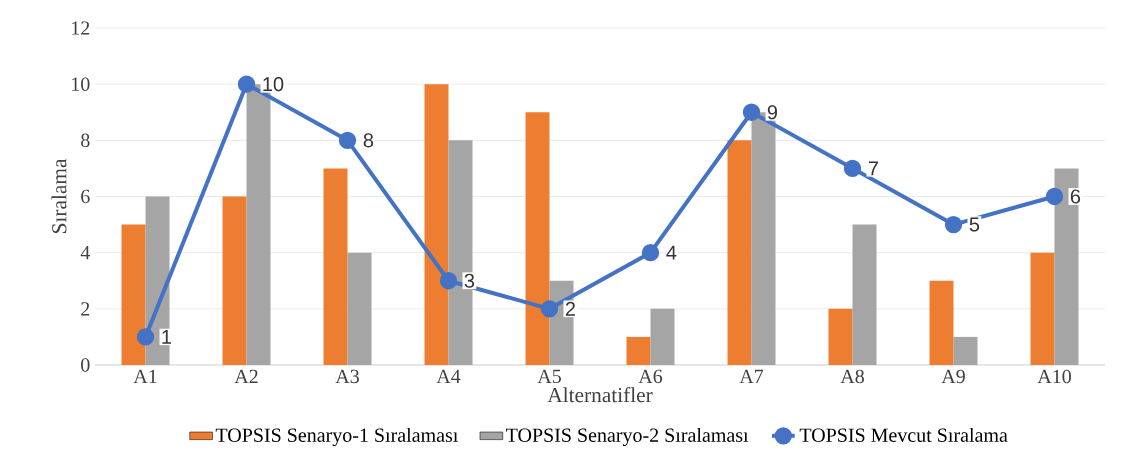 The width and height of the screenshot is (1121, 474). Describe the element at coordinates (81, 84) in the screenshot. I see `y-tick-label: 10` at that location.